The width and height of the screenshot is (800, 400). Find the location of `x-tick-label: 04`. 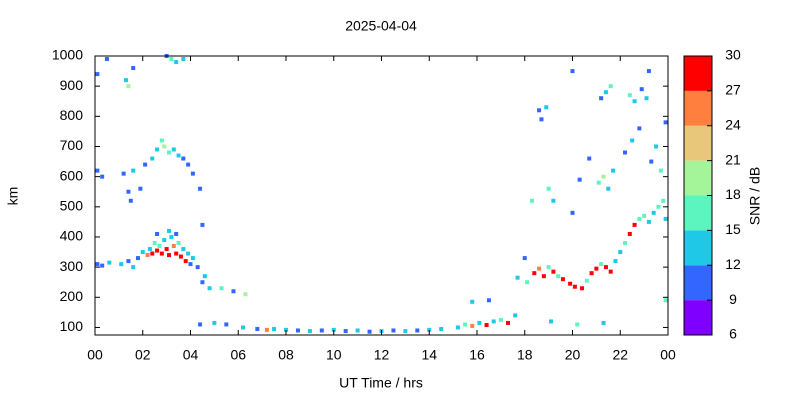

x-tick-label: 04 is located at coordinates (191, 355).